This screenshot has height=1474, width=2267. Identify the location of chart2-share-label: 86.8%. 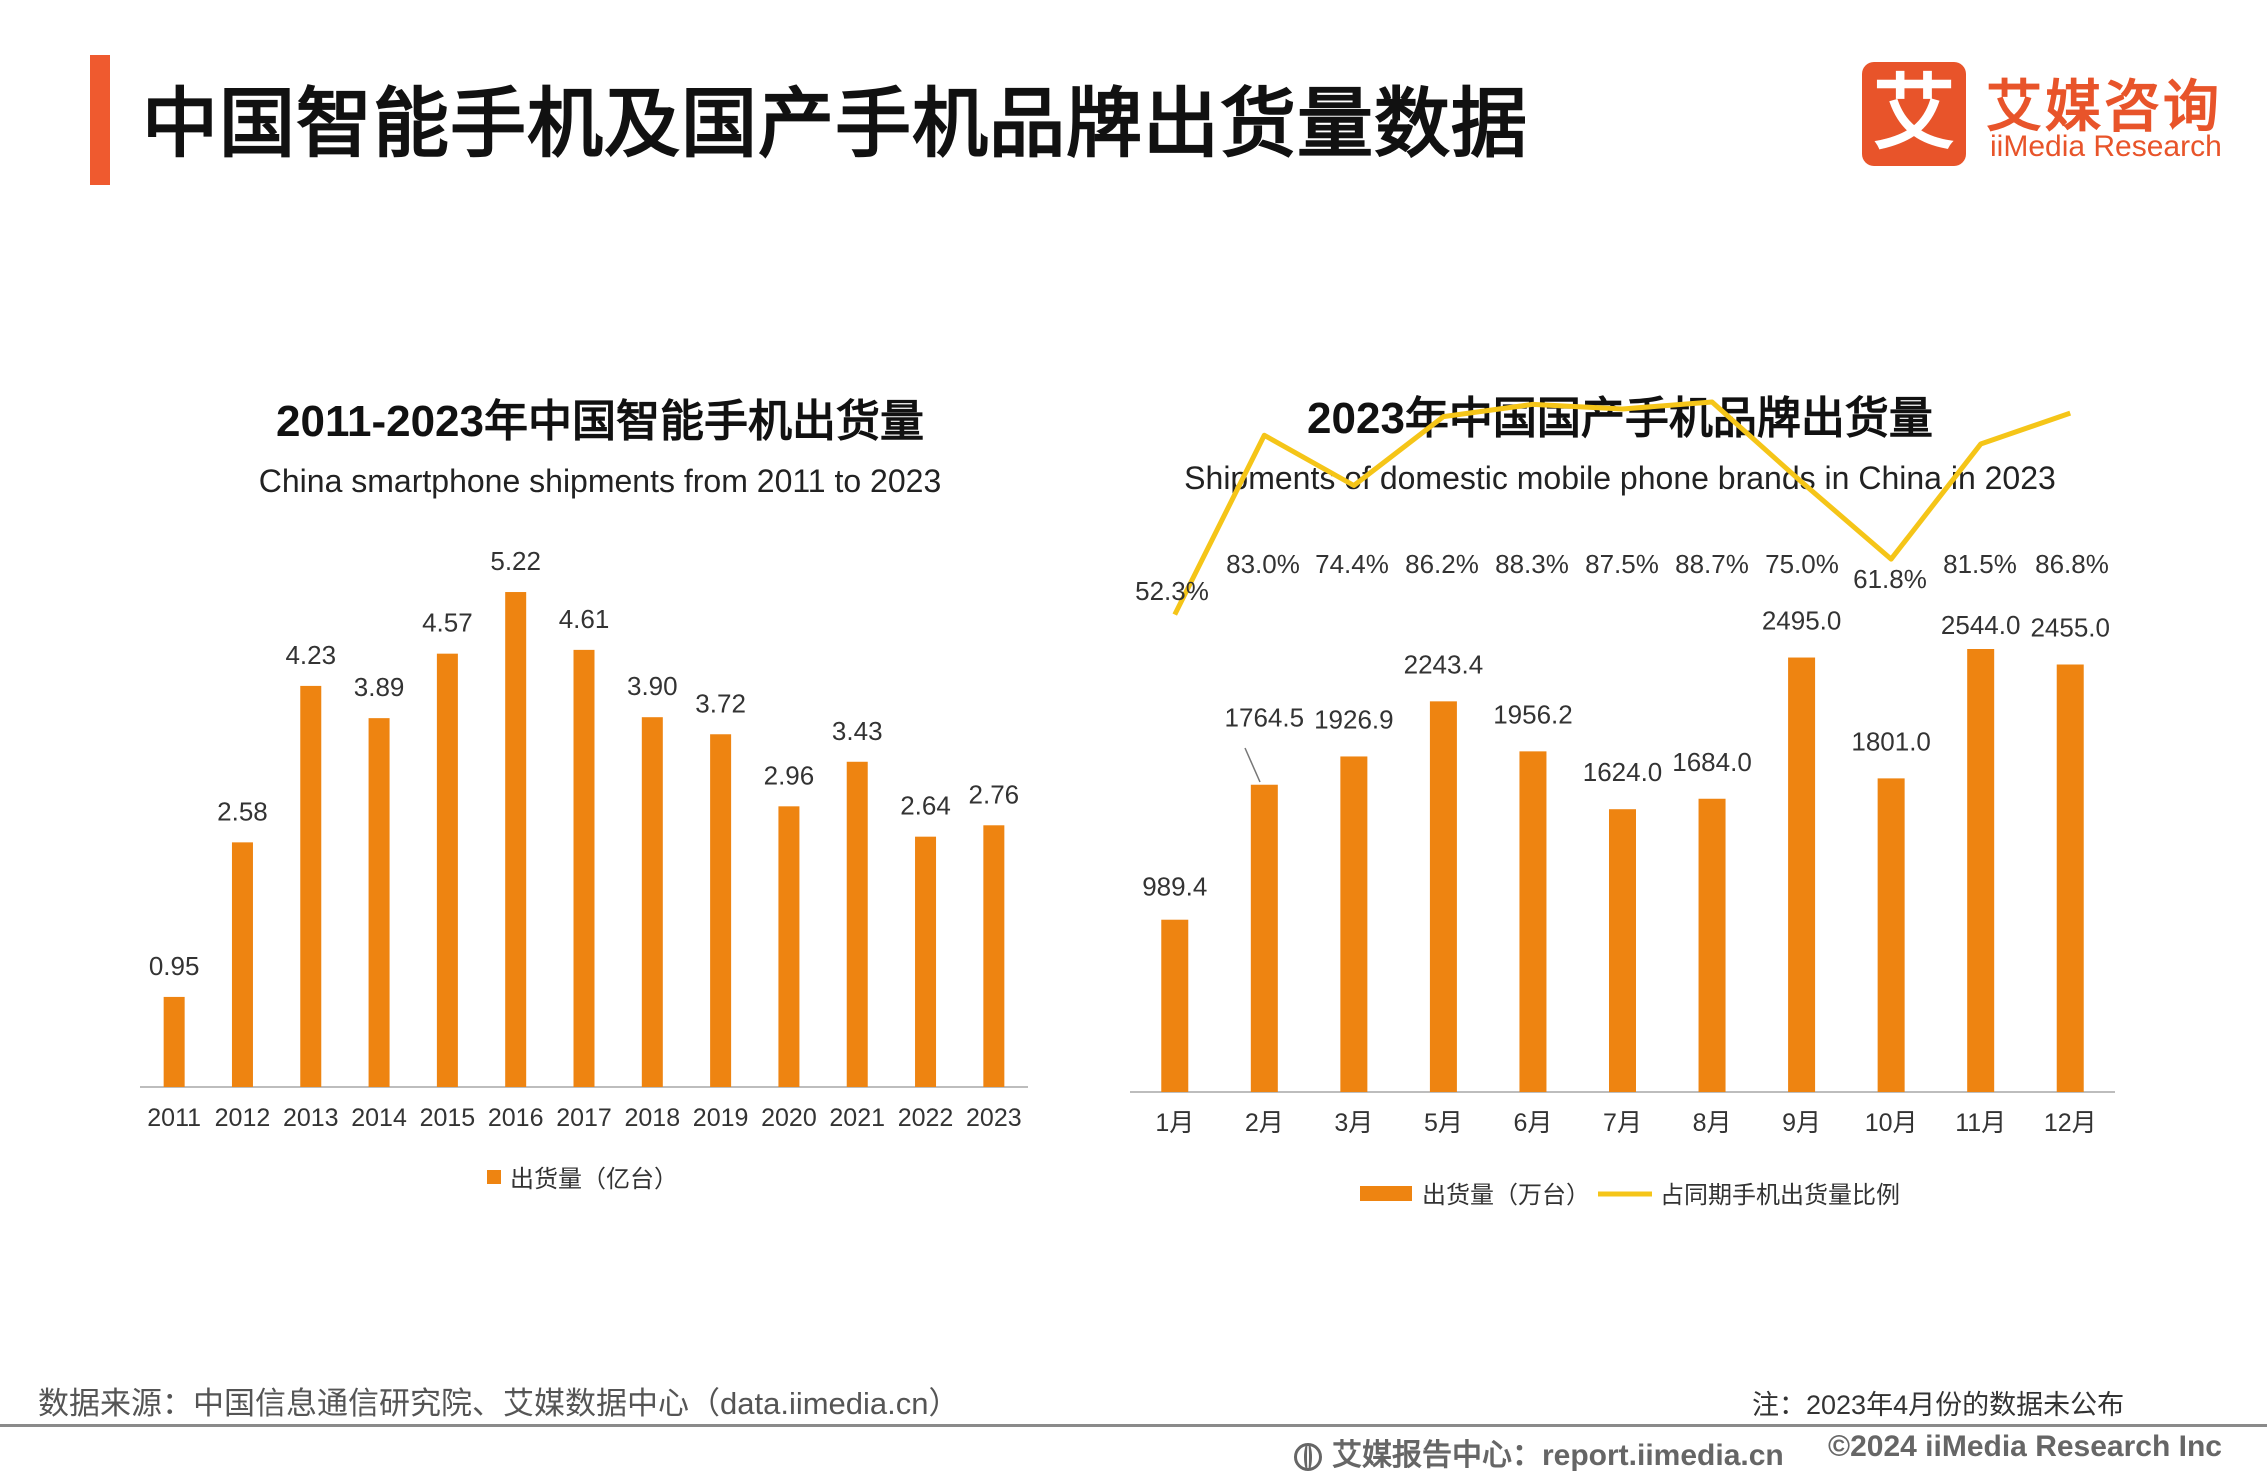
(2072, 564).